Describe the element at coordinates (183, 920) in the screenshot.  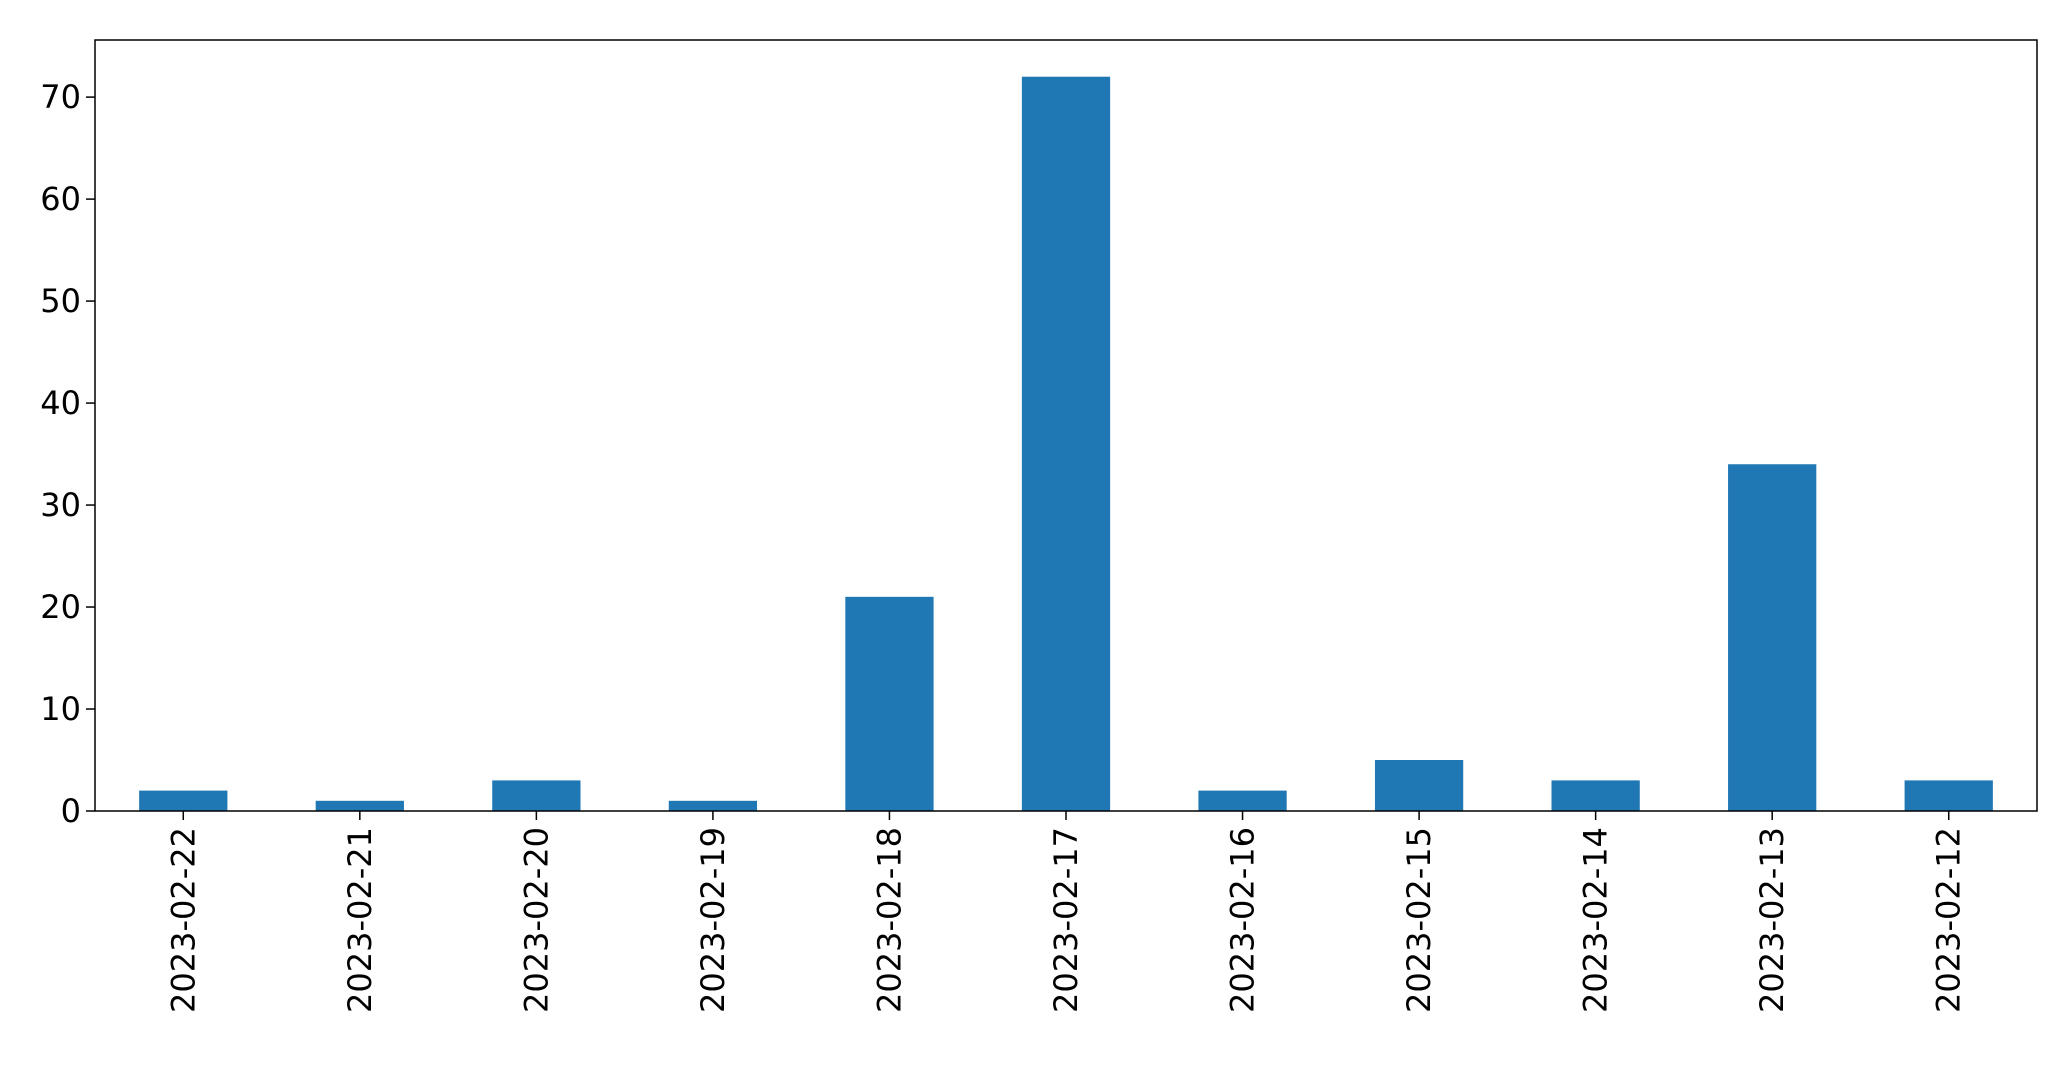
I see `x-tick-label-2023-02-22: 2023-02-22` at that location.